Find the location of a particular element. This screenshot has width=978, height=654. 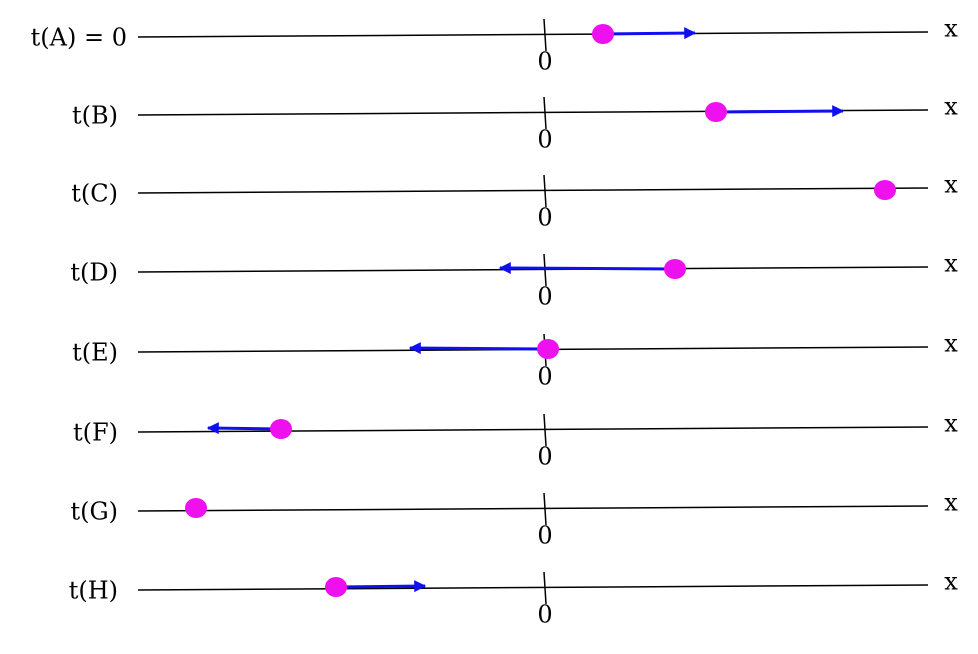

time-label: t(C) is located at coordinates (94, 194).